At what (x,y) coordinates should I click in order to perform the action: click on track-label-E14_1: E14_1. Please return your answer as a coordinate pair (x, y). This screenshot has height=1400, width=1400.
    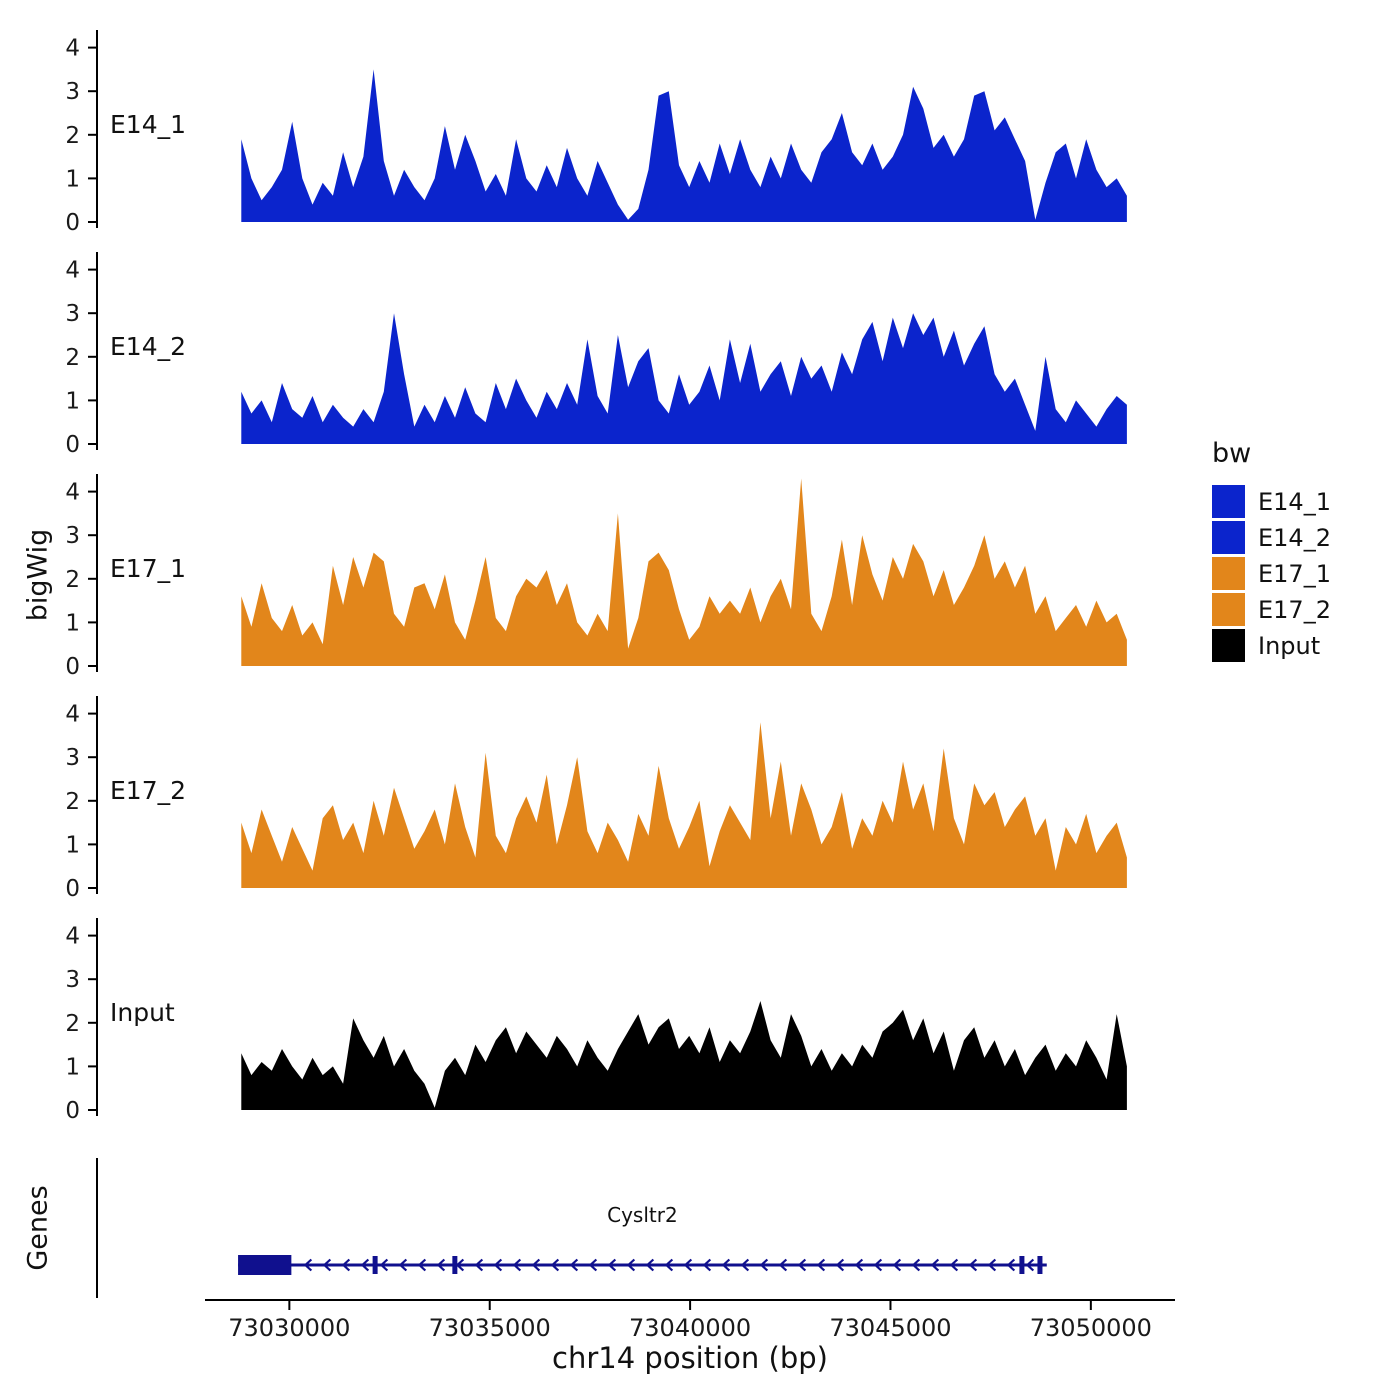
    Looking at the image, I should click on (148, 124).